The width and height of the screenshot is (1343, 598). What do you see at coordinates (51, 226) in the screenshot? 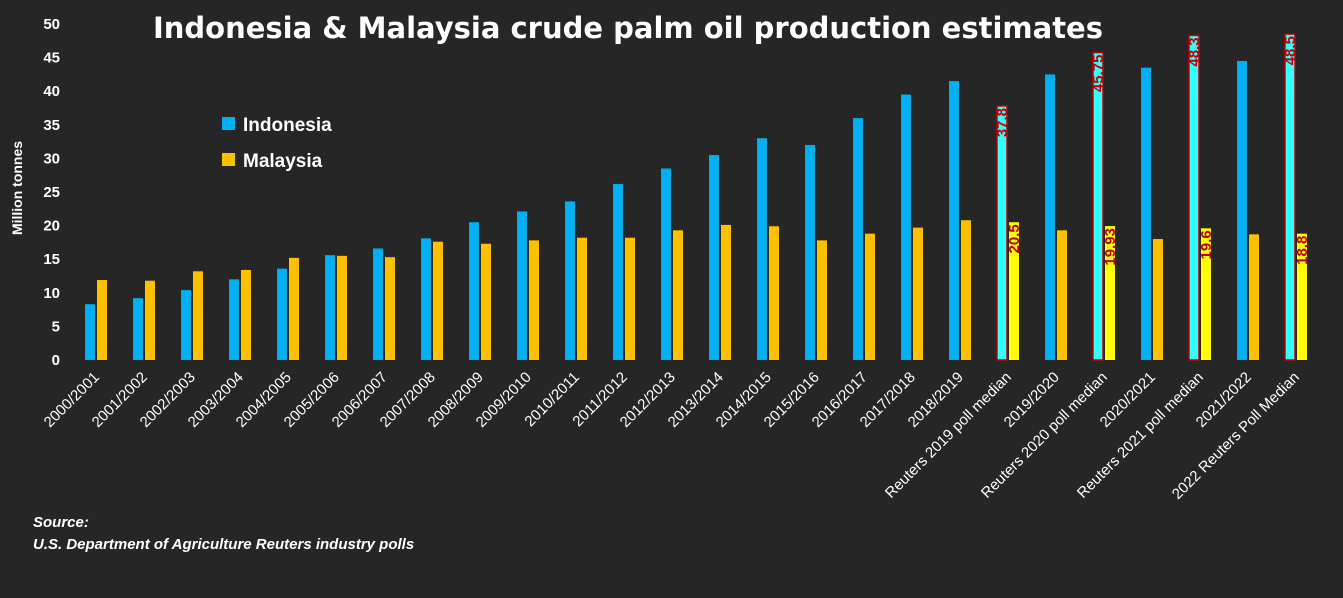
I see `y-tick-label: 20` at bounding box center [51, 226].